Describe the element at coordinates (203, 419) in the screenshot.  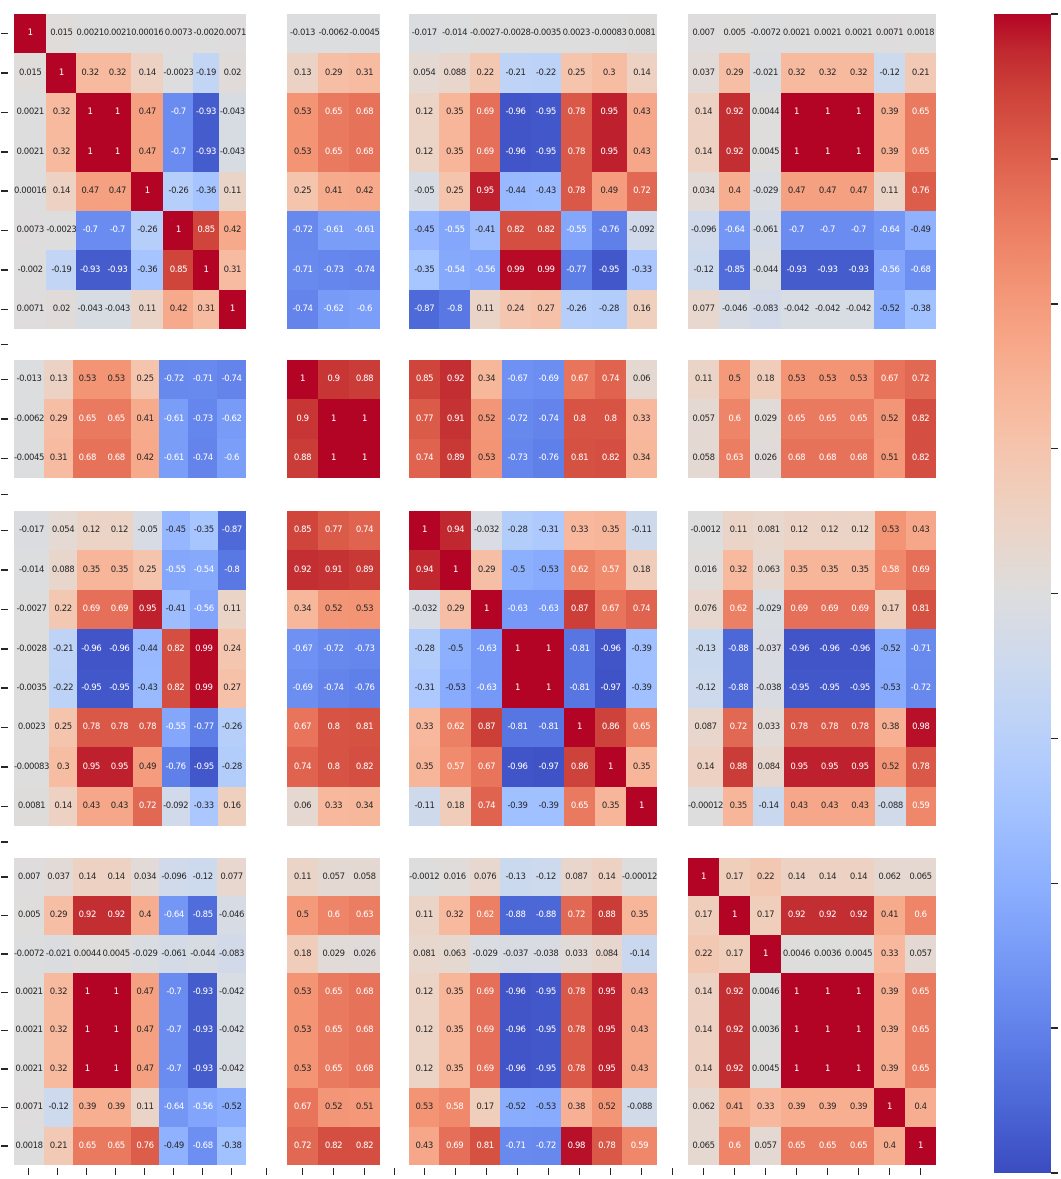
I see `heatmap-cell: -0.73` at that location.